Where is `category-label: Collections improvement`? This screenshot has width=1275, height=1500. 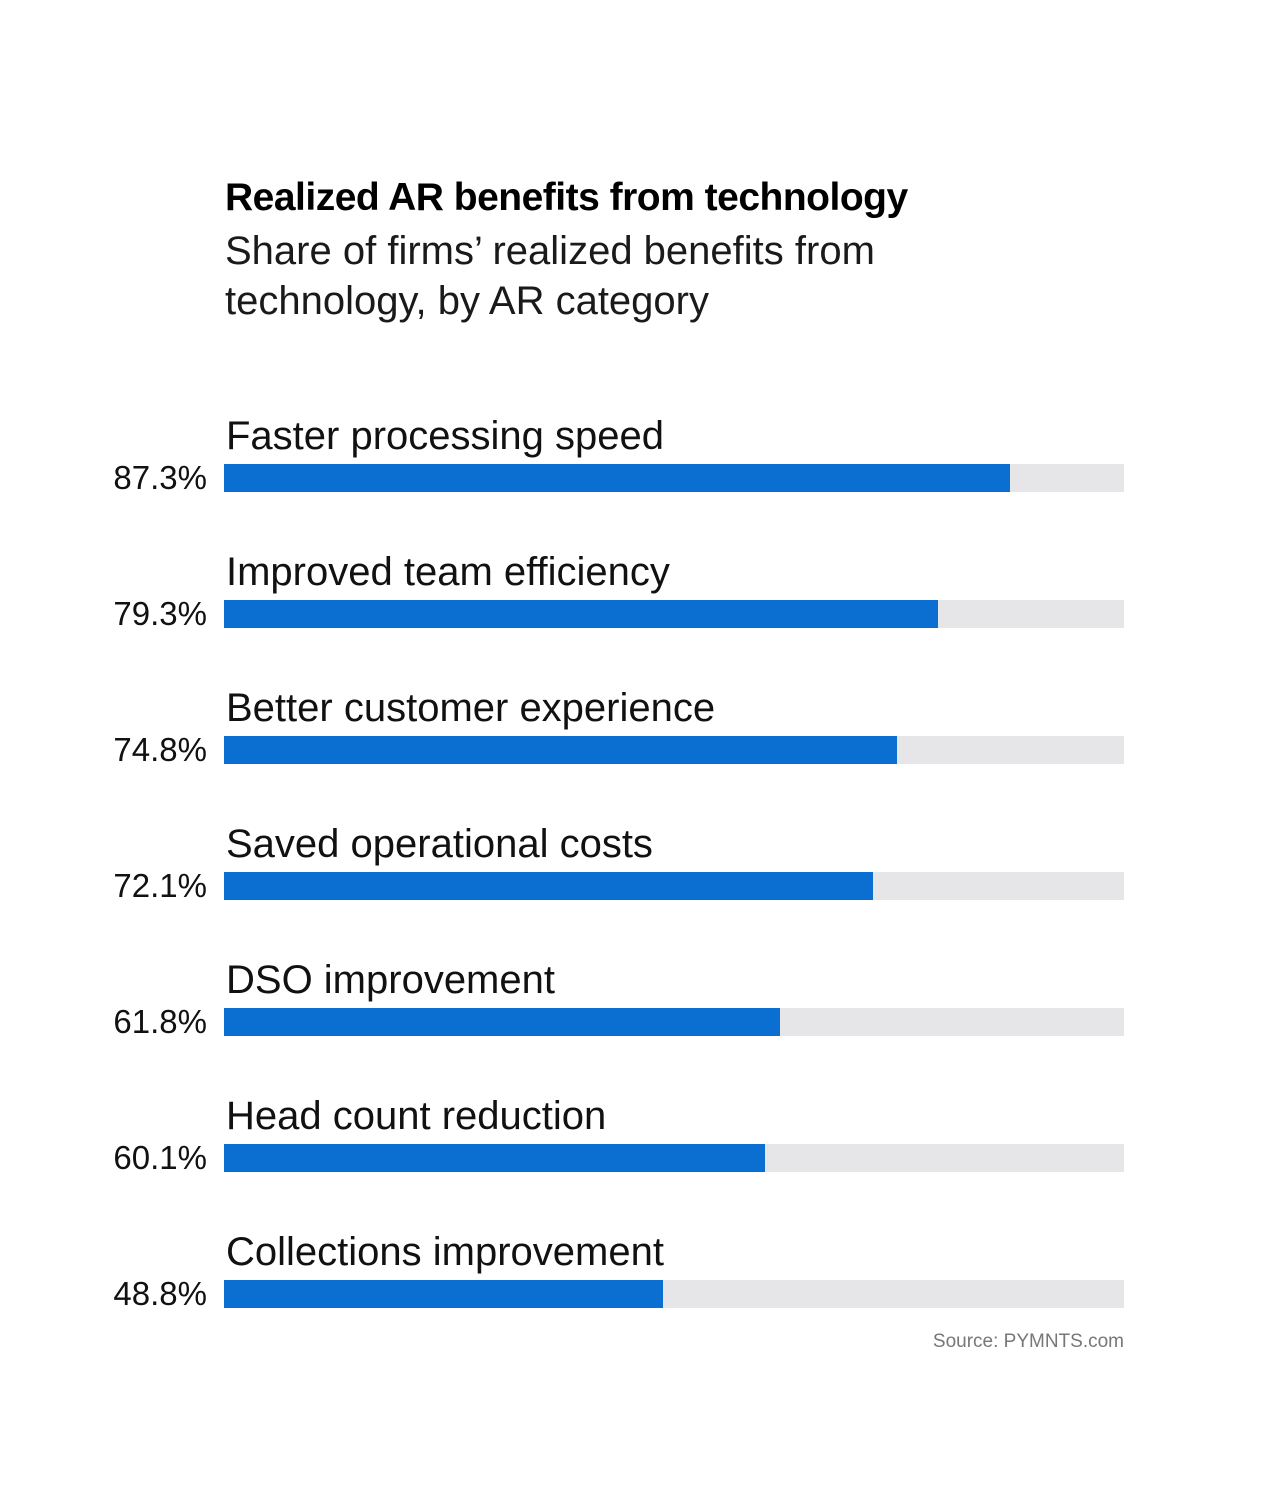
category-label: Collections improvement is located at coordinates (445, 1252).